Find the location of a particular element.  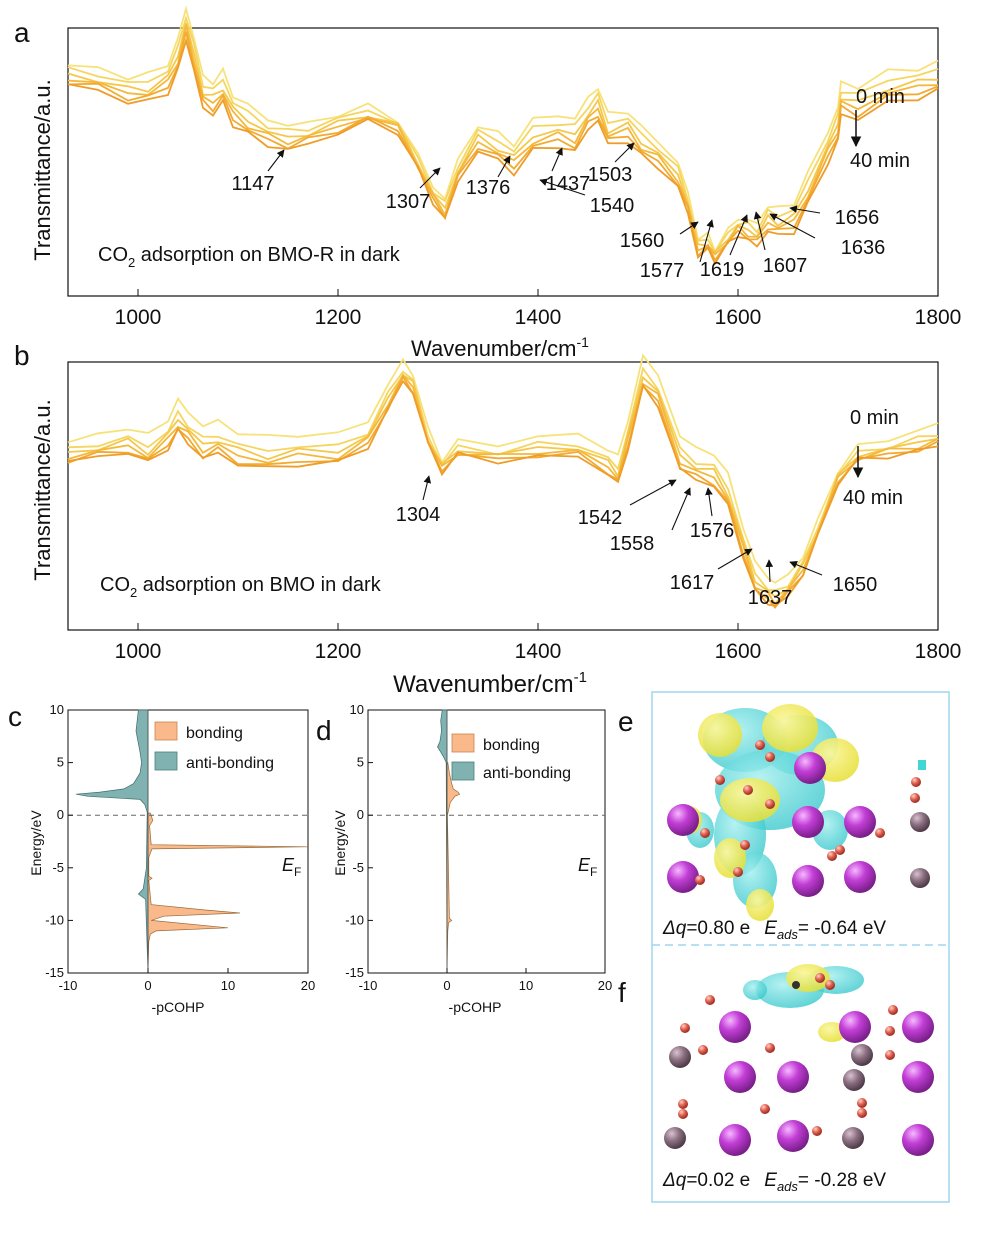

x-tick-label: 1800 is located at coordinates (938, 651).